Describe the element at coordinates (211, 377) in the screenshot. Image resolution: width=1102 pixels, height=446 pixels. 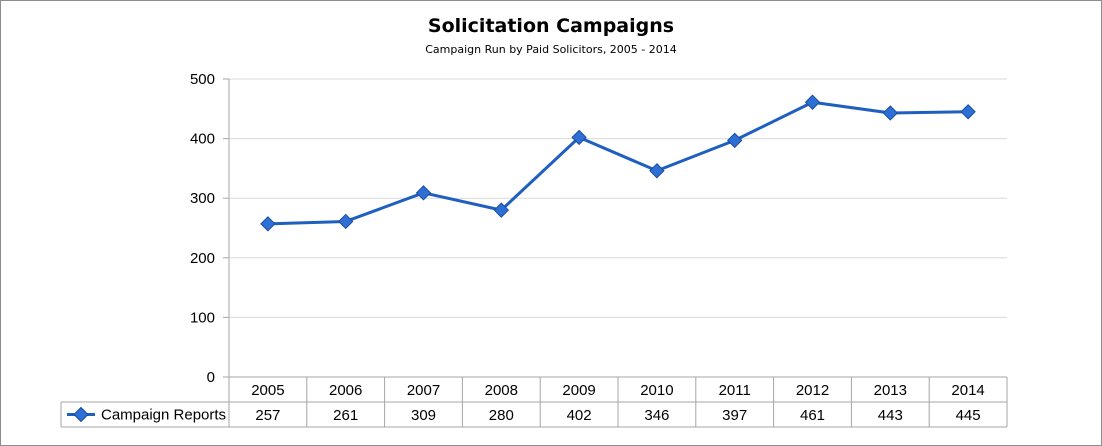
I see `y-tick-label: 0` at that location.